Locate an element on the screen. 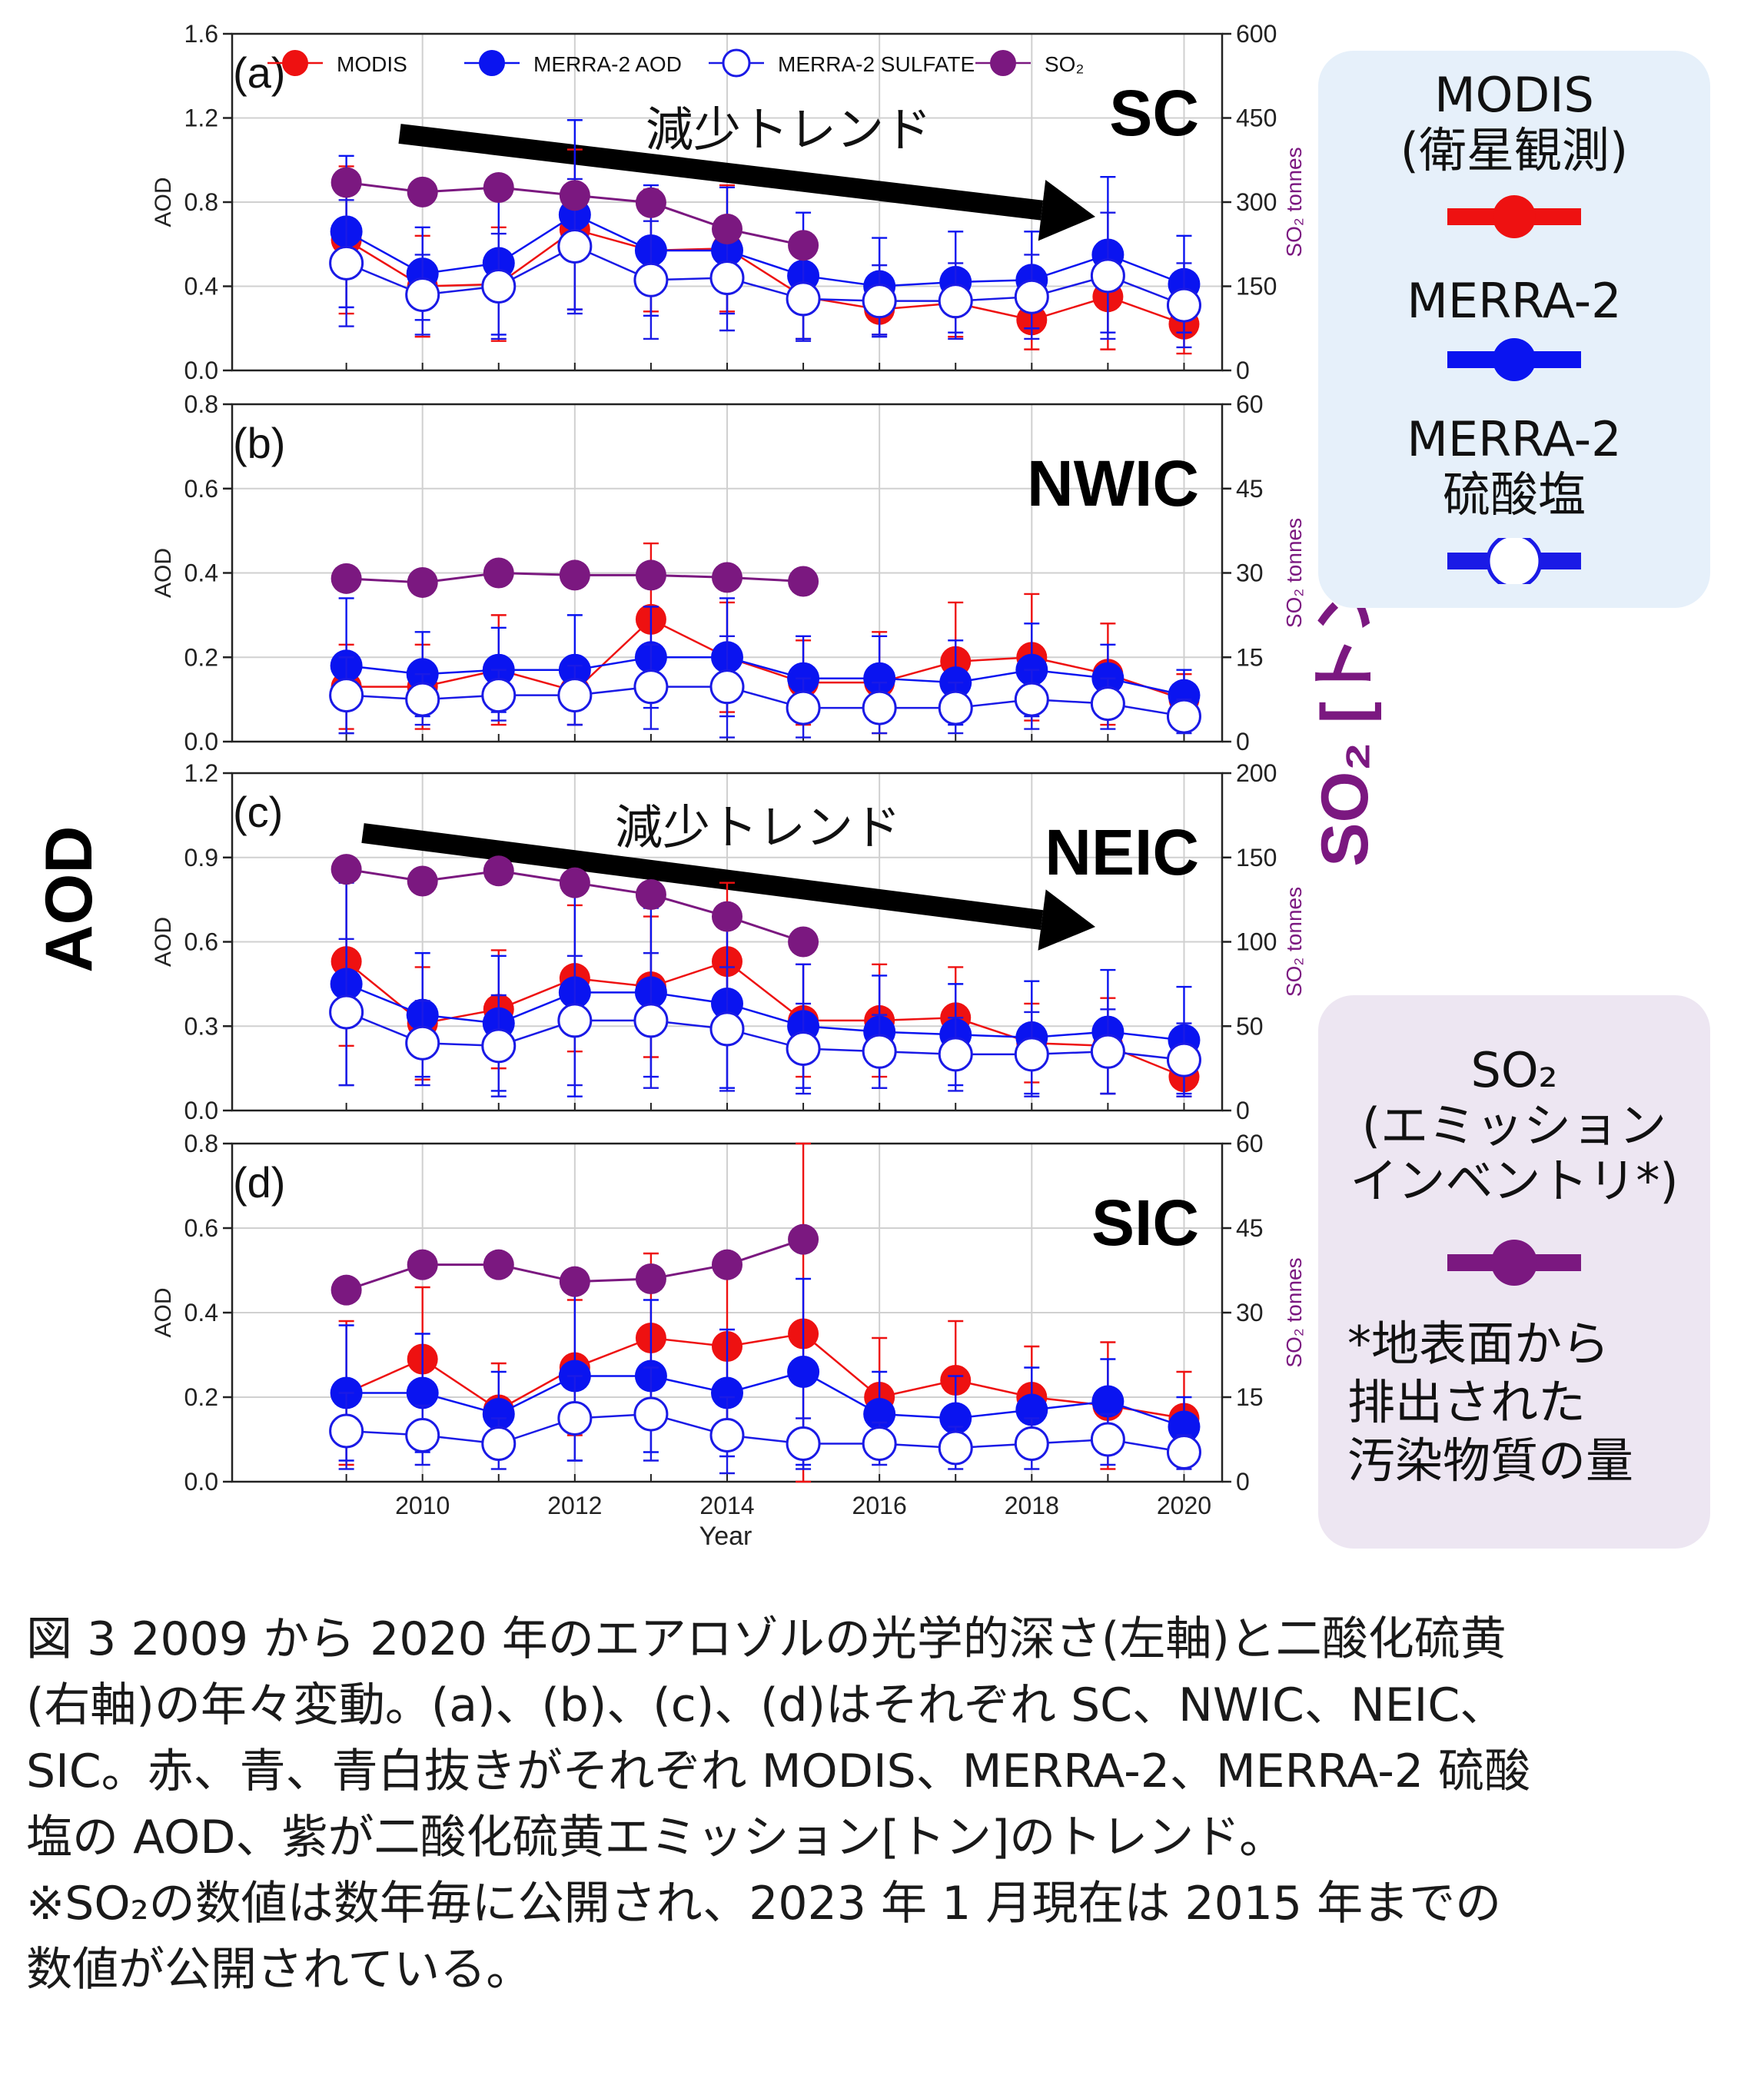 The height and width of the screenshot is (2075, 1764). y2-tick-label: 30 is located at coordinates (1250, 573).